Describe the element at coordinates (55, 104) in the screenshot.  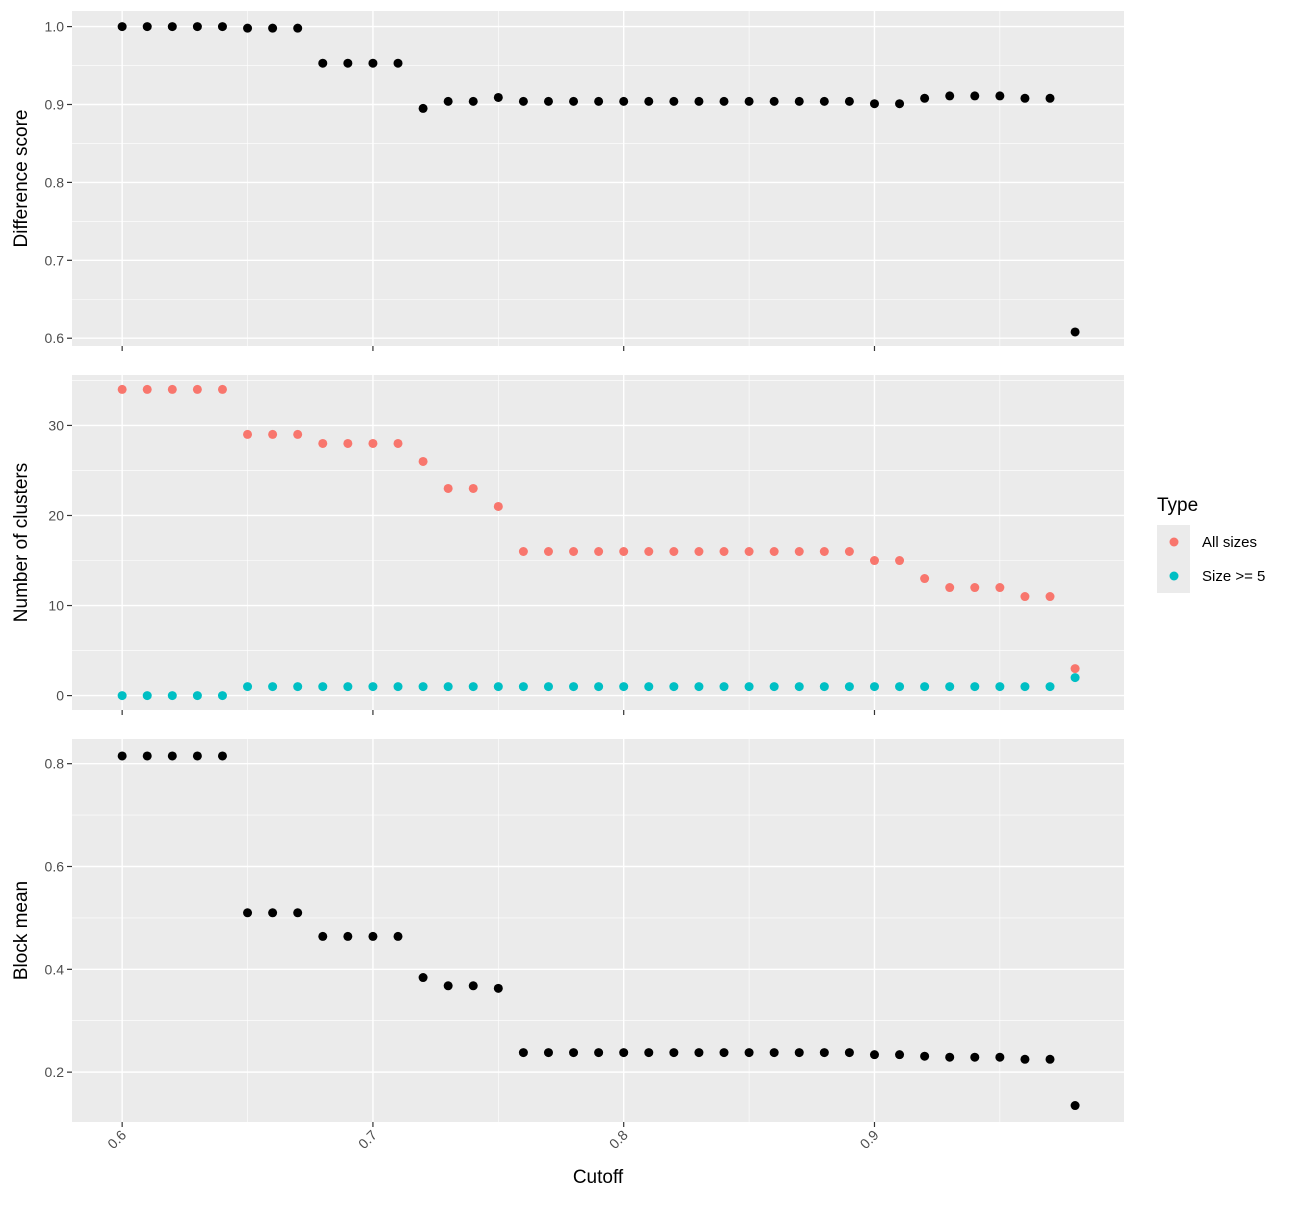
I see `y-tick-label: 0.9` at that location.